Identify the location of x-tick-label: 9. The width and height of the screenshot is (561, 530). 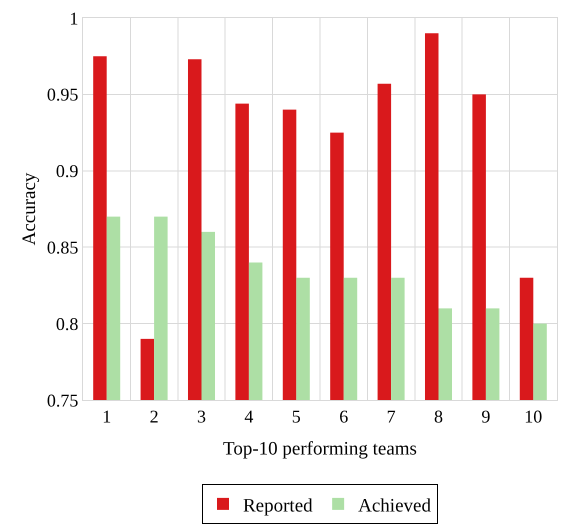
(485, 416).